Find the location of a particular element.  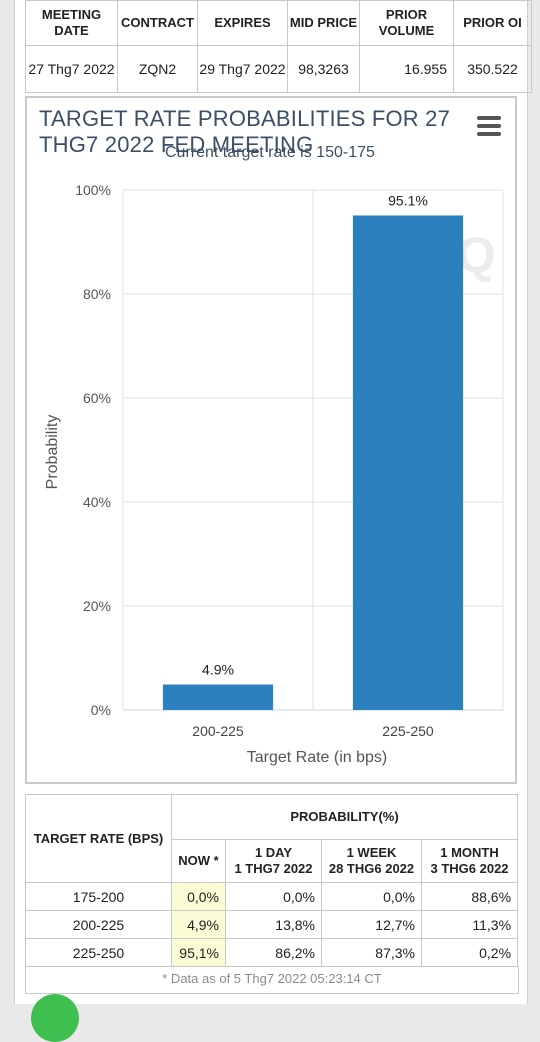

row-1-day: 0,0% is located at coordinates (273, 896).